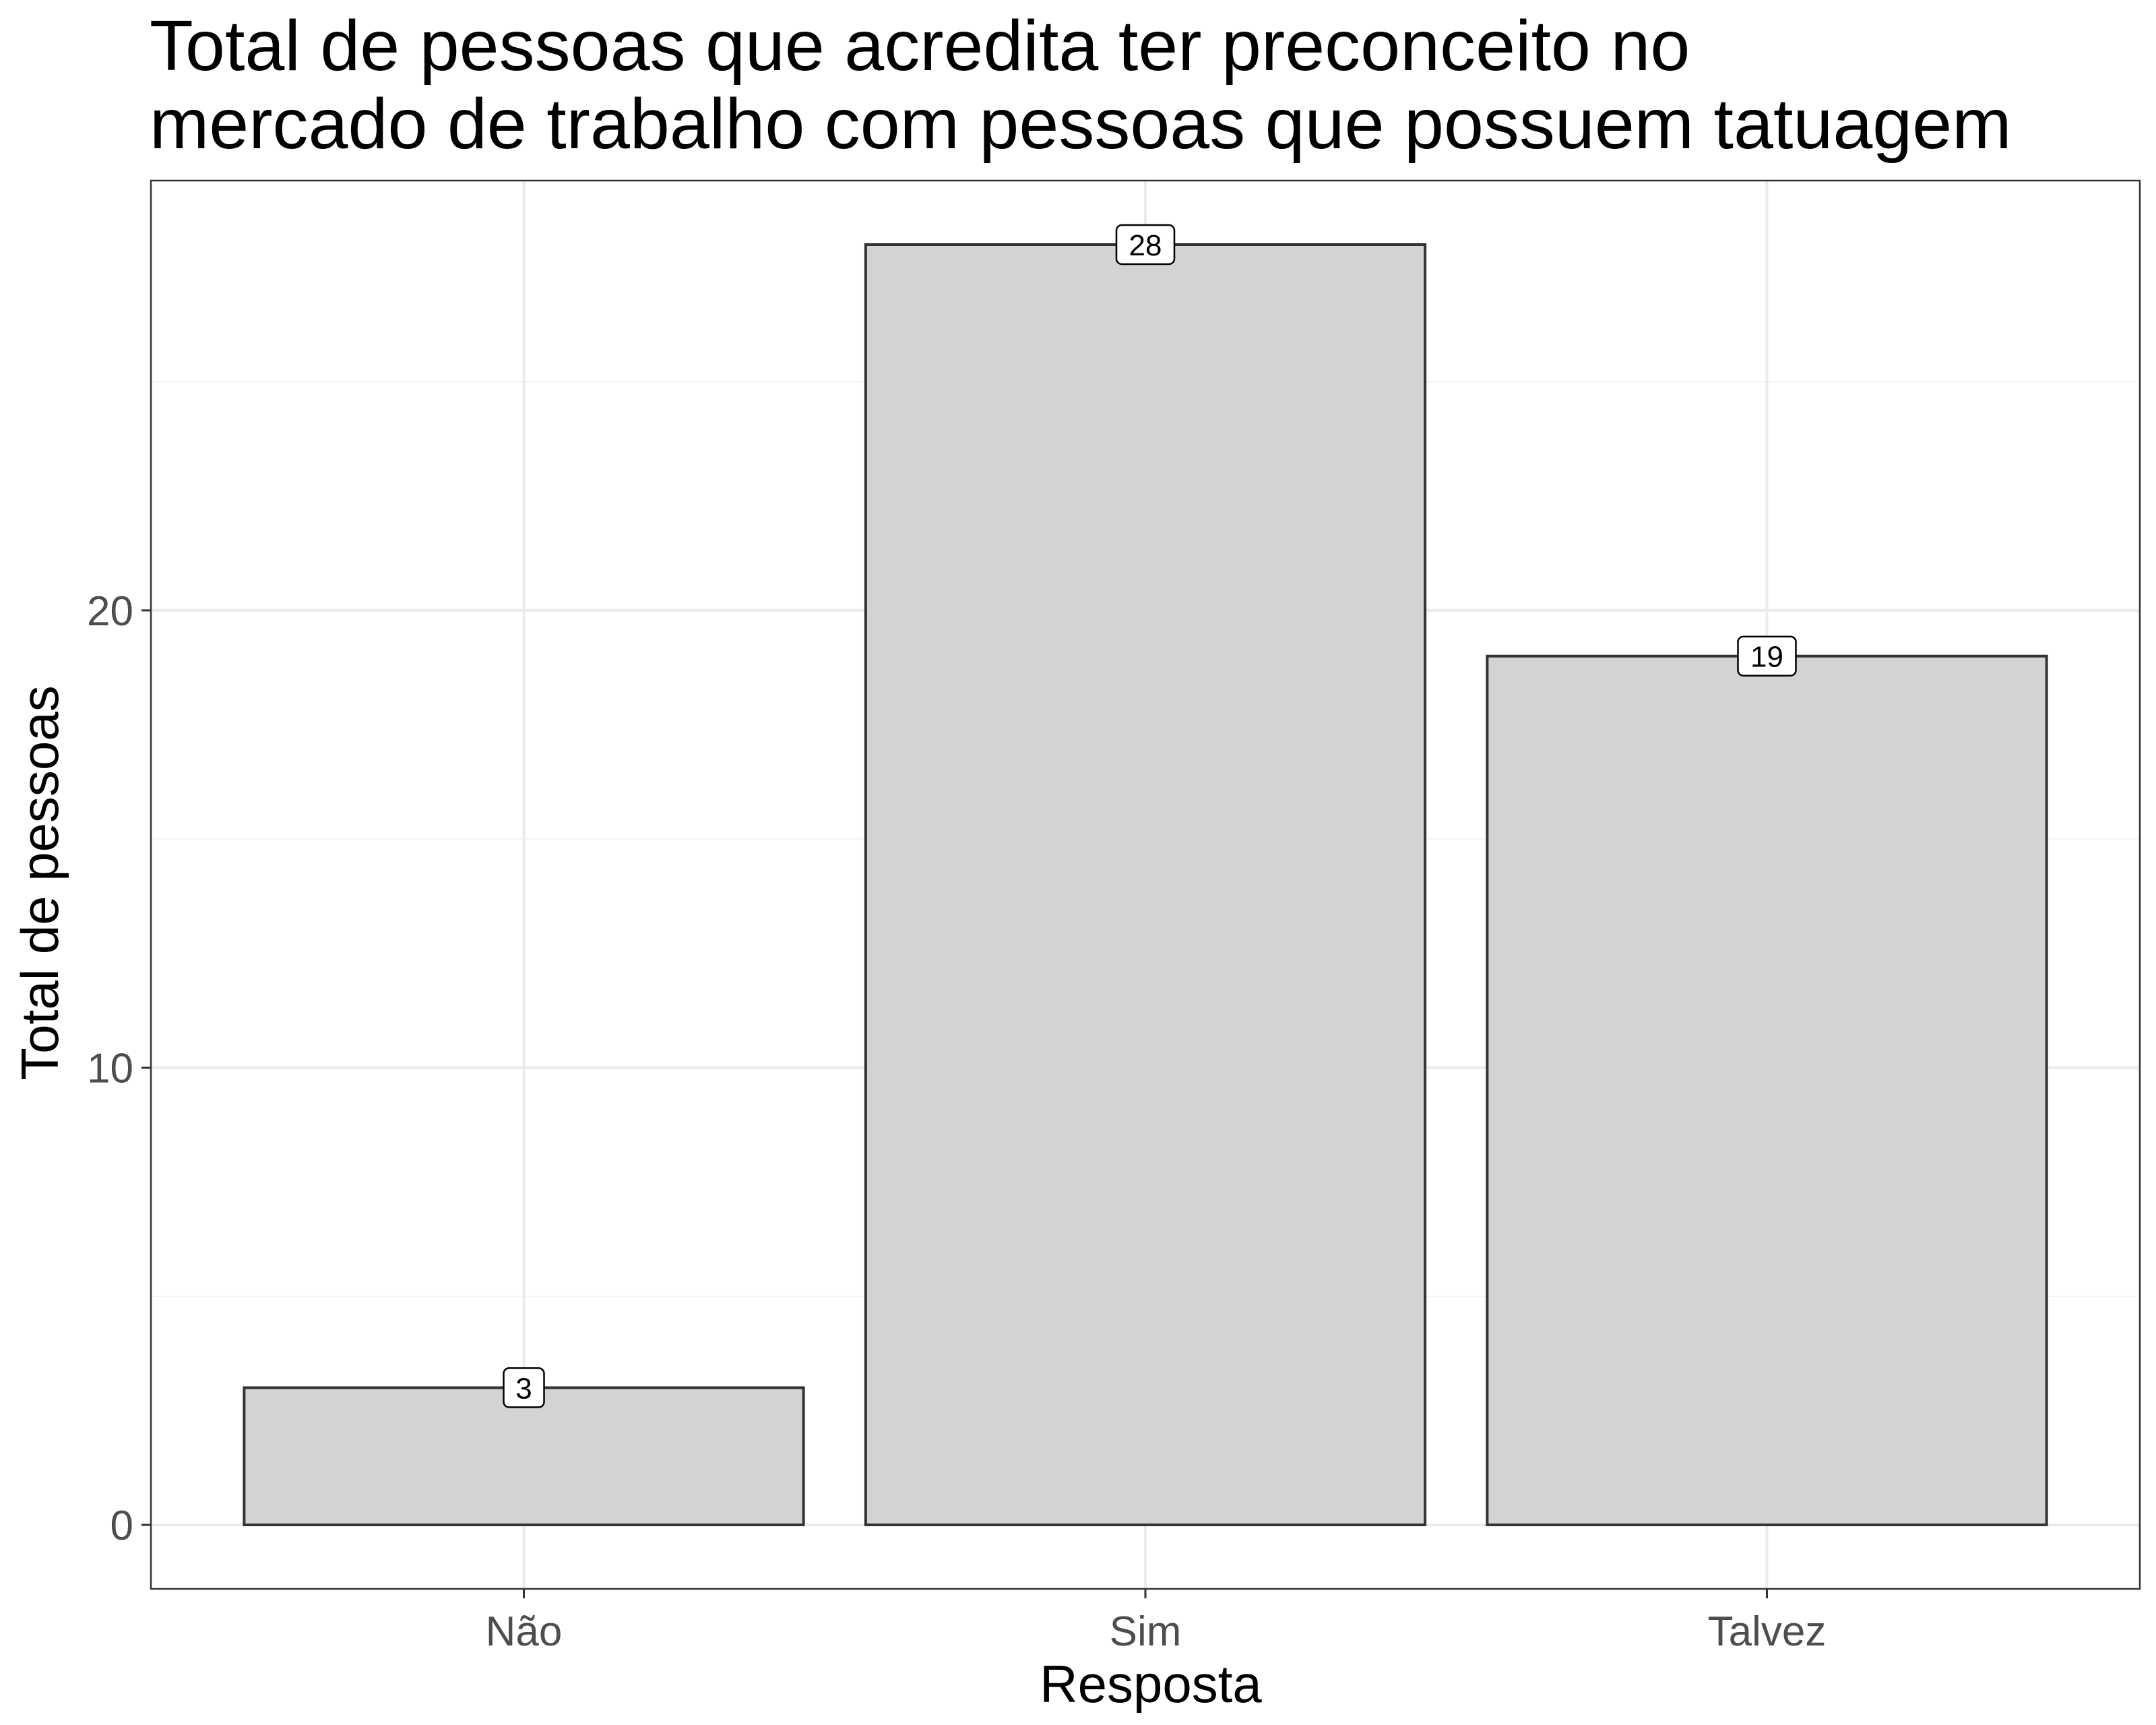  I want to click on bar-talvez, so click(1767, 1090).